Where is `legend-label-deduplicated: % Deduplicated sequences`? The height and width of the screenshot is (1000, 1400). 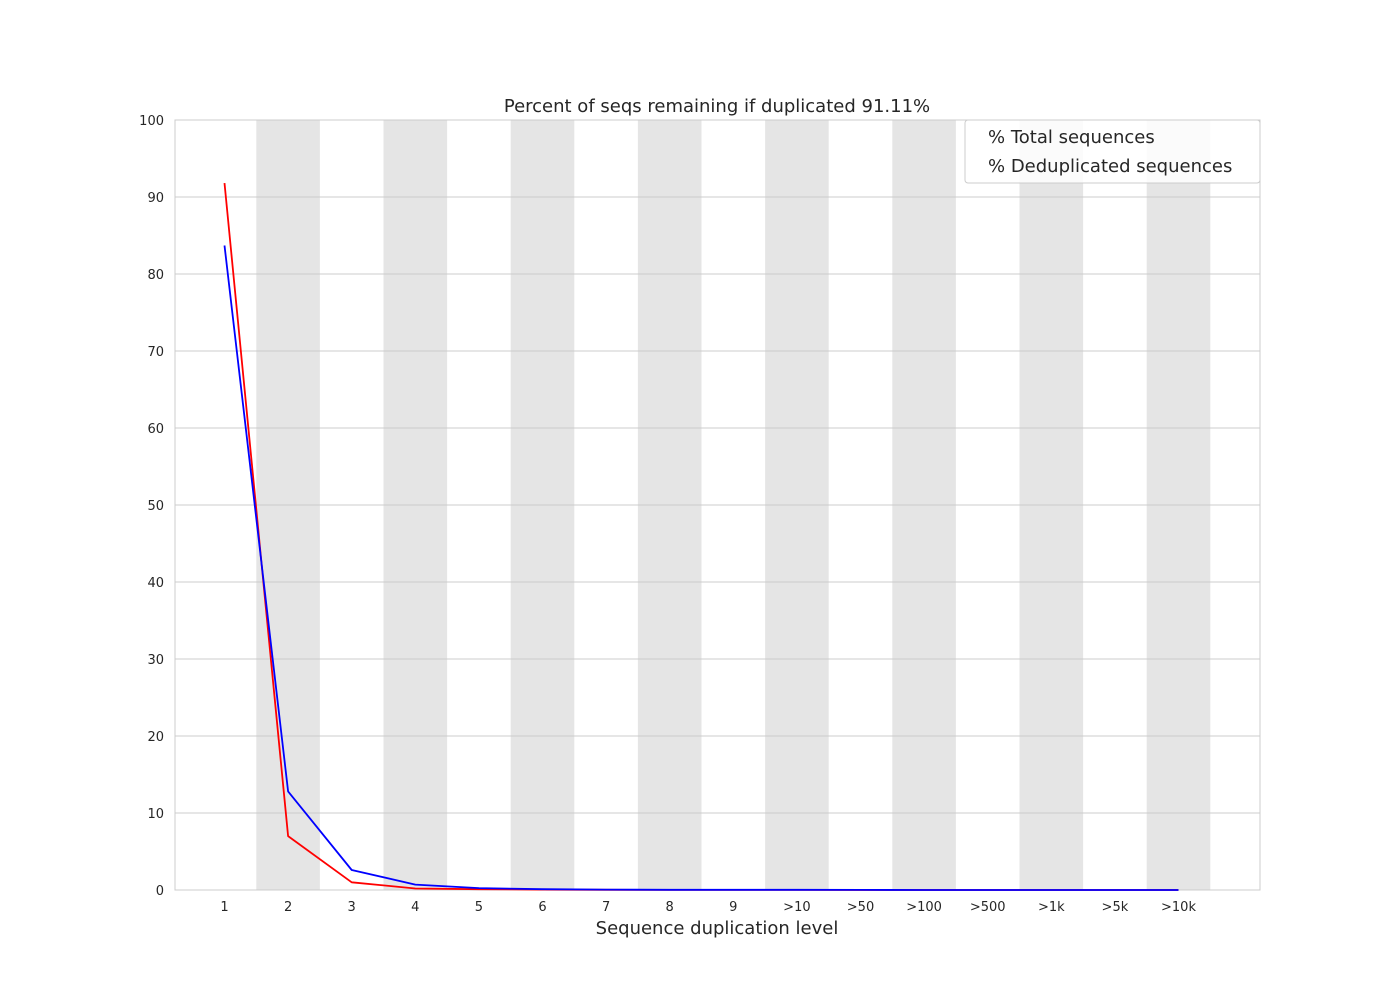
legend-label-deduplicated: % Deduplicated sequences is located at coordinates (1110, 166).